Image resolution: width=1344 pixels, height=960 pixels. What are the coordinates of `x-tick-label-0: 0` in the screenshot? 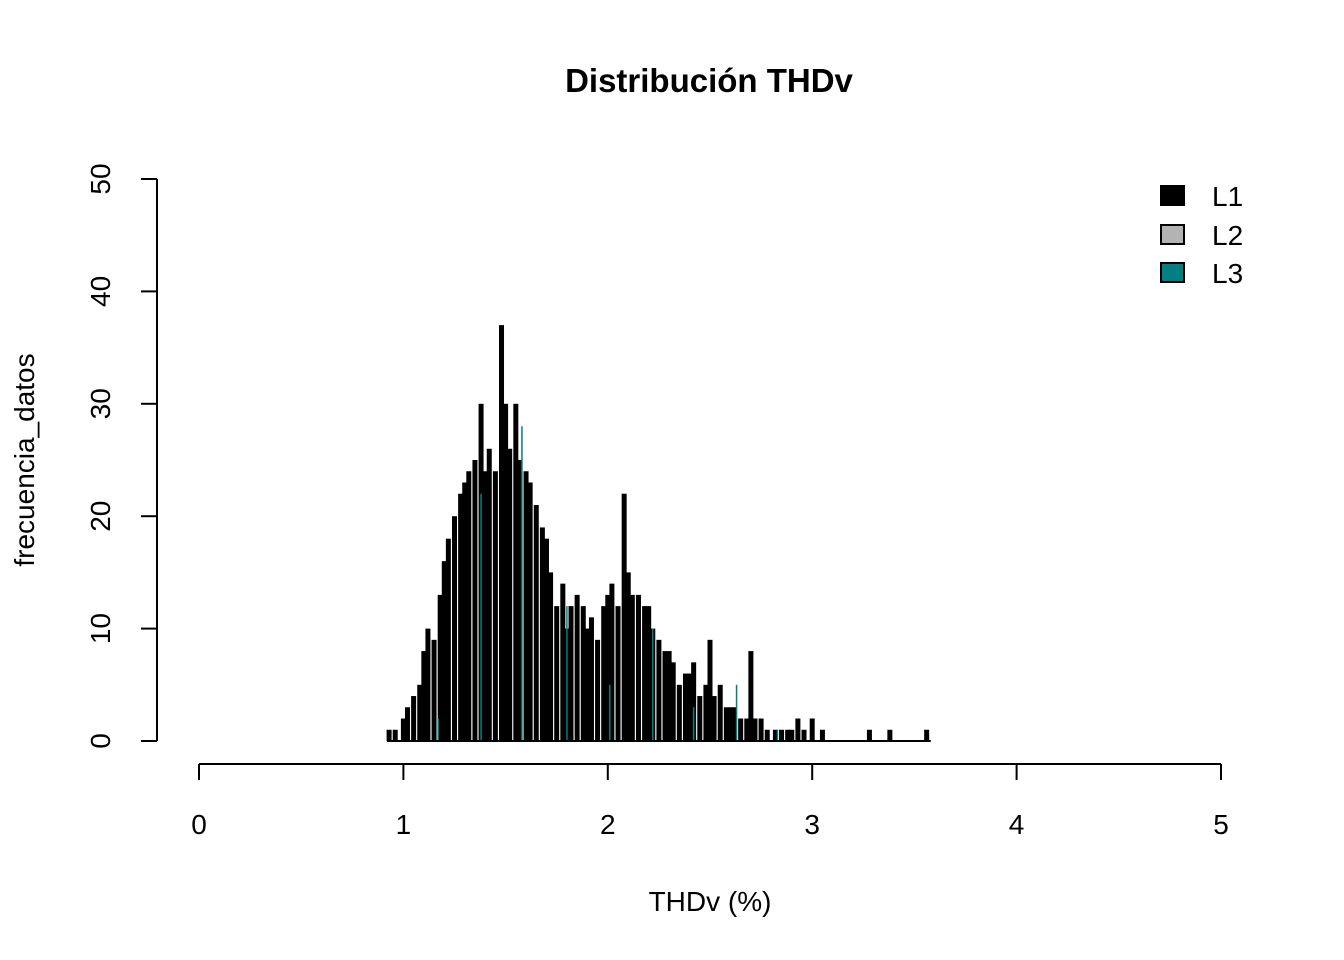 It's located at (199, 824).